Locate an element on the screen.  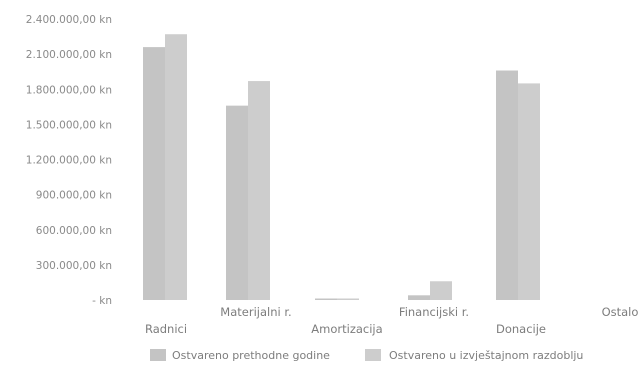
y-tick-label: 600.000,00 kn is located at coordinates (74, 231).